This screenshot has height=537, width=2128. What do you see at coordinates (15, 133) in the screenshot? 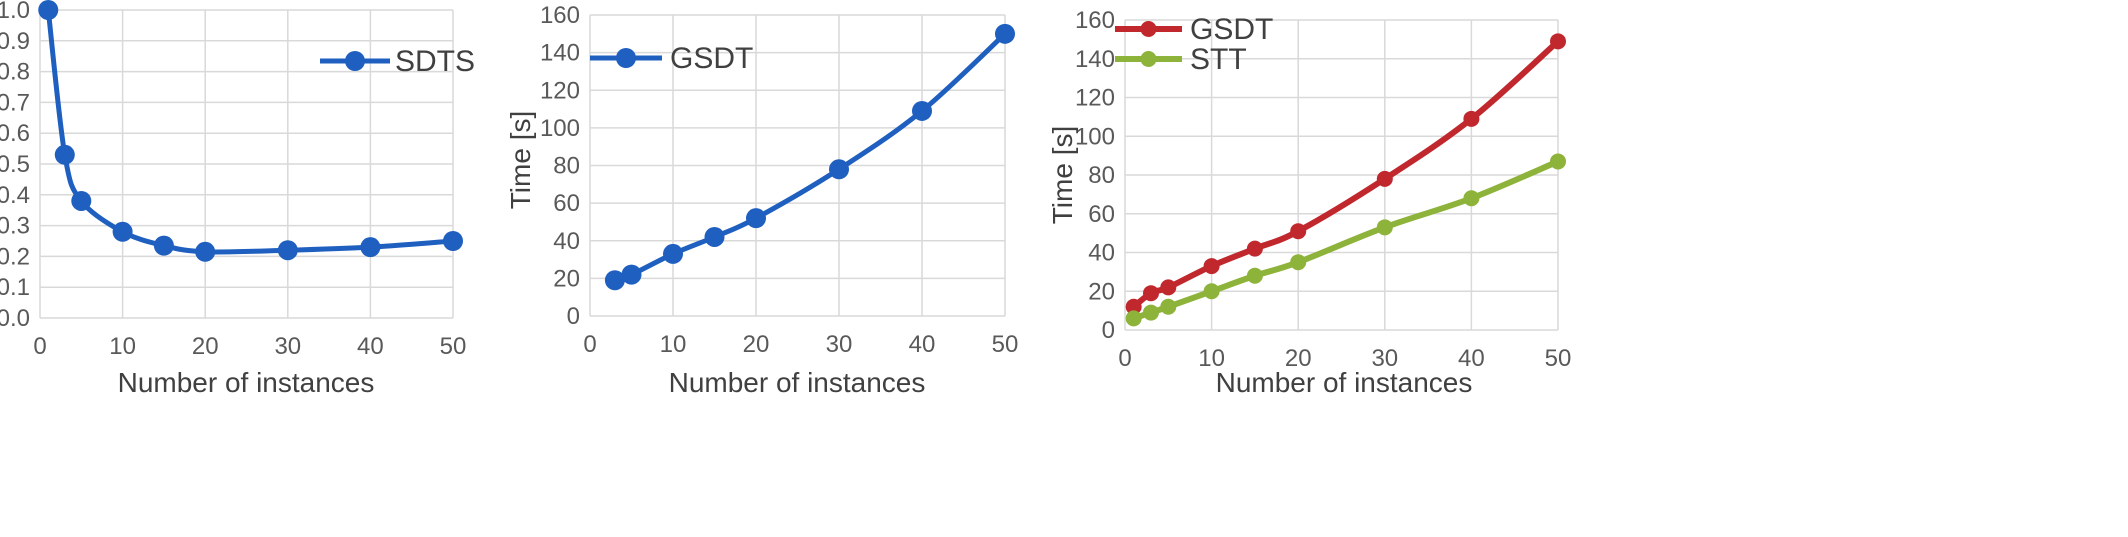
I see `y-tick-label: 0.6` at bounding box center [15, 133].